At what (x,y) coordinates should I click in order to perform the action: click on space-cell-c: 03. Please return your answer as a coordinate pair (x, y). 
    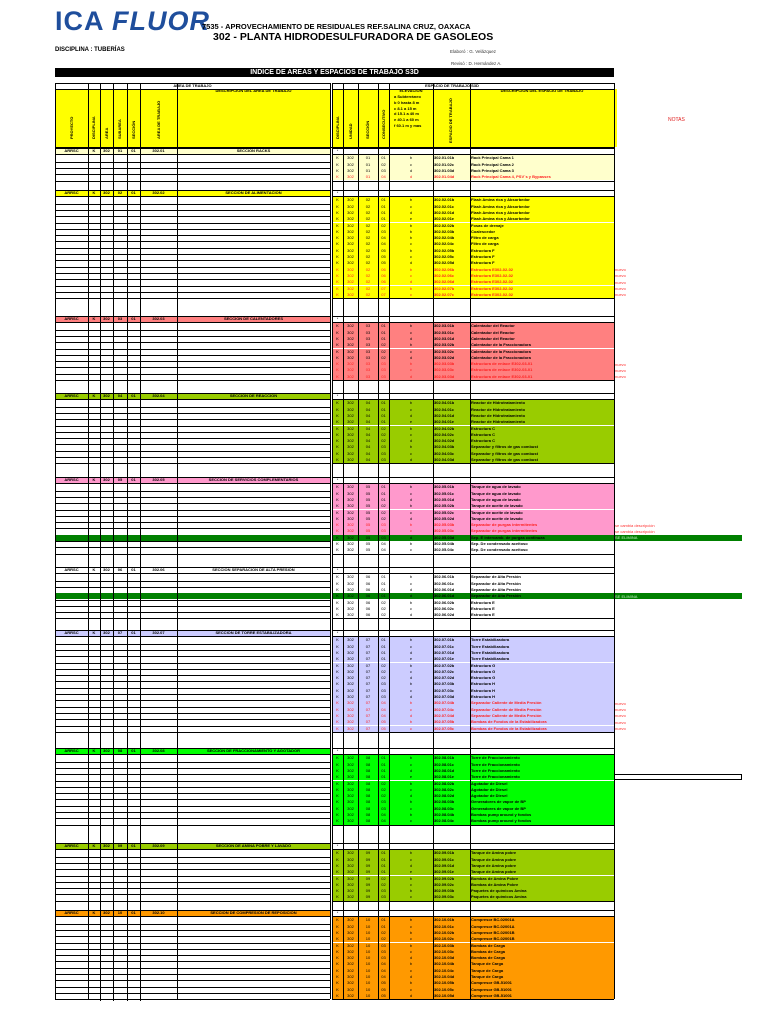
    Looking at the image, I should click on (383, 808).